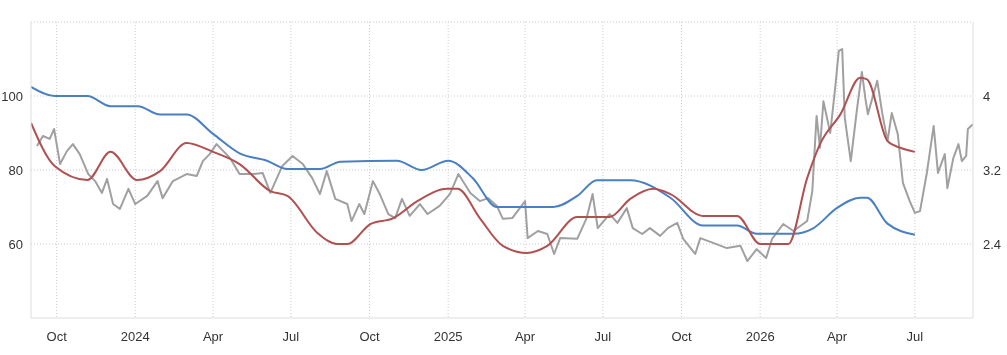 The height and width of the screenshot is (355, 1007). Describe the element at coordinates (448, 337) in the screenshot. I see `x-tick-label: 2025` at that location.